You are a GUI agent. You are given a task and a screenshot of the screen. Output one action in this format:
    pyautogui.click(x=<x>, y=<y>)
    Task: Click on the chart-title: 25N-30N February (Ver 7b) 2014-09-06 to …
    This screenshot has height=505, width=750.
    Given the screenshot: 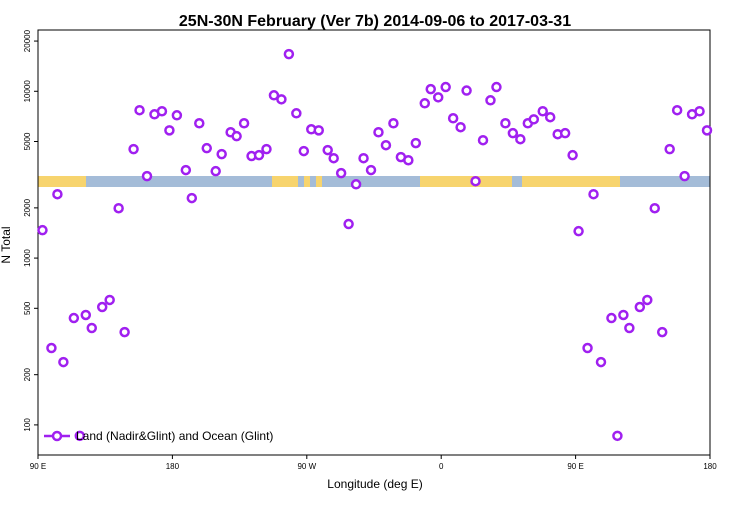 What is the action you would take?
    pyautogui.click(x=375, y=21)
    